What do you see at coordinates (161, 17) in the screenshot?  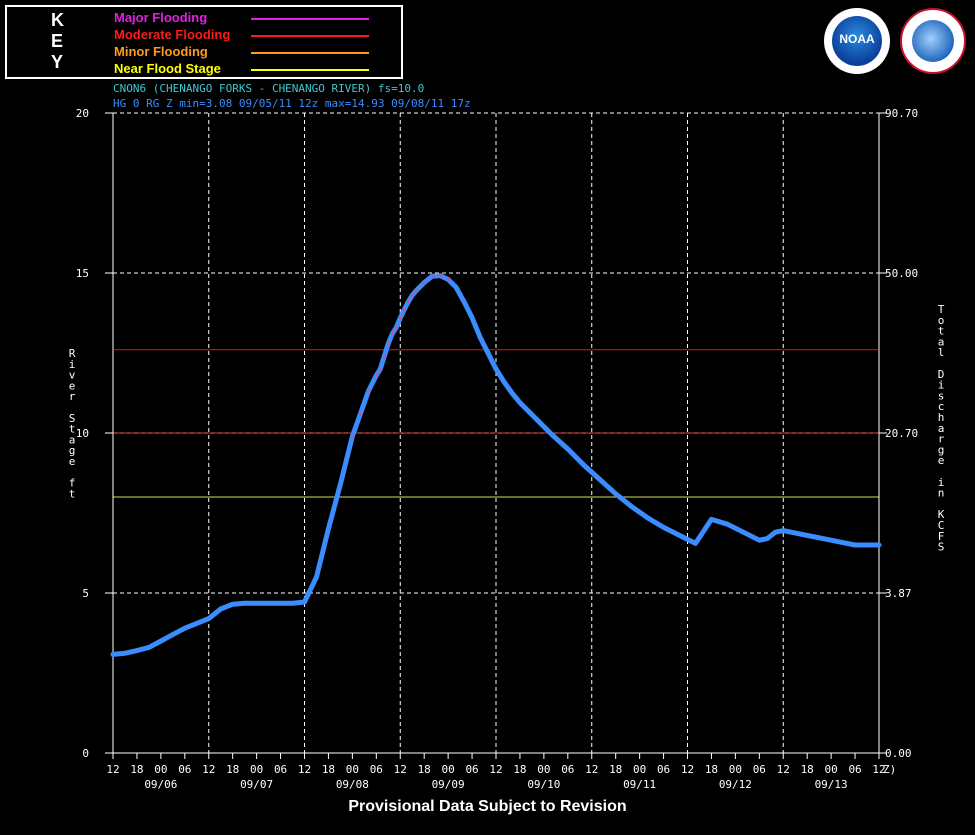 I see `key-major-label: Major Flooding` at bounding box center [161, 17].